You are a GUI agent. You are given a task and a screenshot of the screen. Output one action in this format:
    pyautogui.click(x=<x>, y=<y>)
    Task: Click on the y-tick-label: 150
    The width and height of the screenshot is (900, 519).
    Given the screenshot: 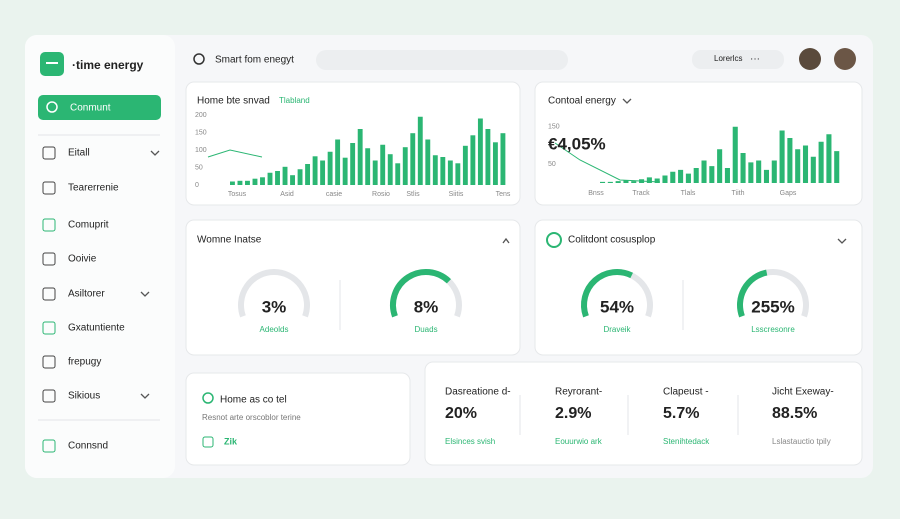 What is the action you would take?
    pyautogui.click(x=554, y=127)
    